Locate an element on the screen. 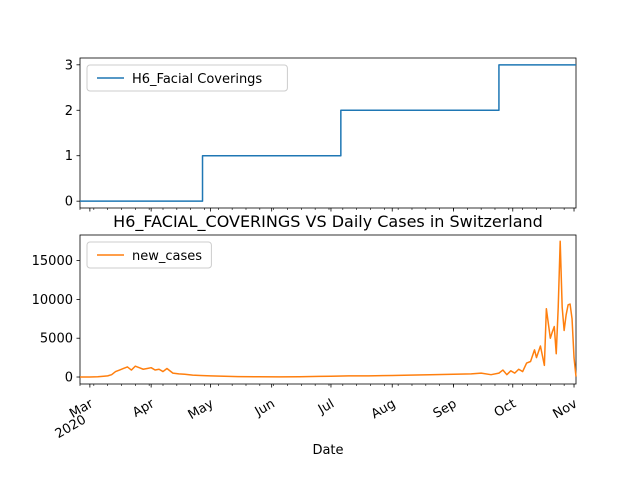 The height and width of the screenshot is (484, 640). y-tick-label: 1 is located at coordinates (69, 156).